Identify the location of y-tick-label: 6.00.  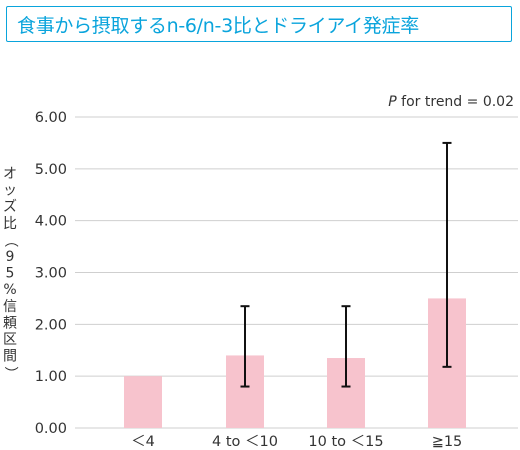
(51, 118).